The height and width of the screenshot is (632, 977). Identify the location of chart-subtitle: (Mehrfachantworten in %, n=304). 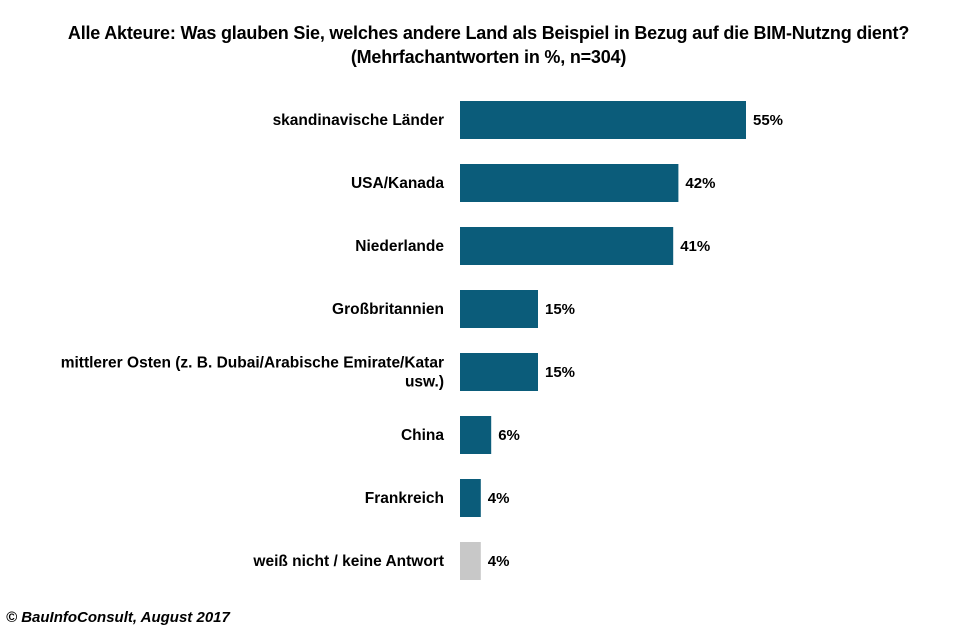
(488, 57).